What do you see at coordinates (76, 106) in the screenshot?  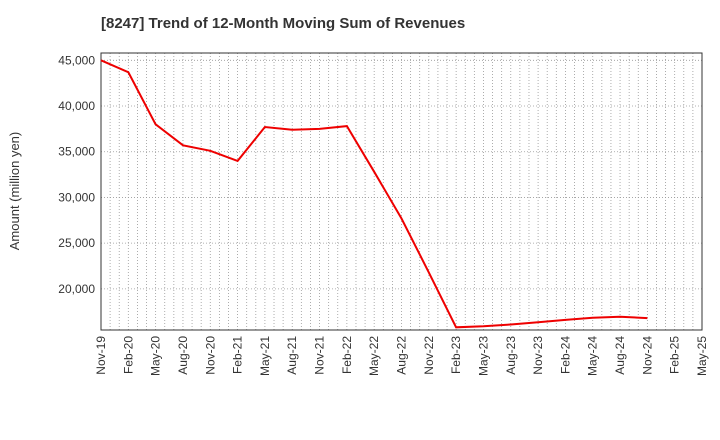 I see `y-tick-label: 40,000` at bounding box center [76, 106].